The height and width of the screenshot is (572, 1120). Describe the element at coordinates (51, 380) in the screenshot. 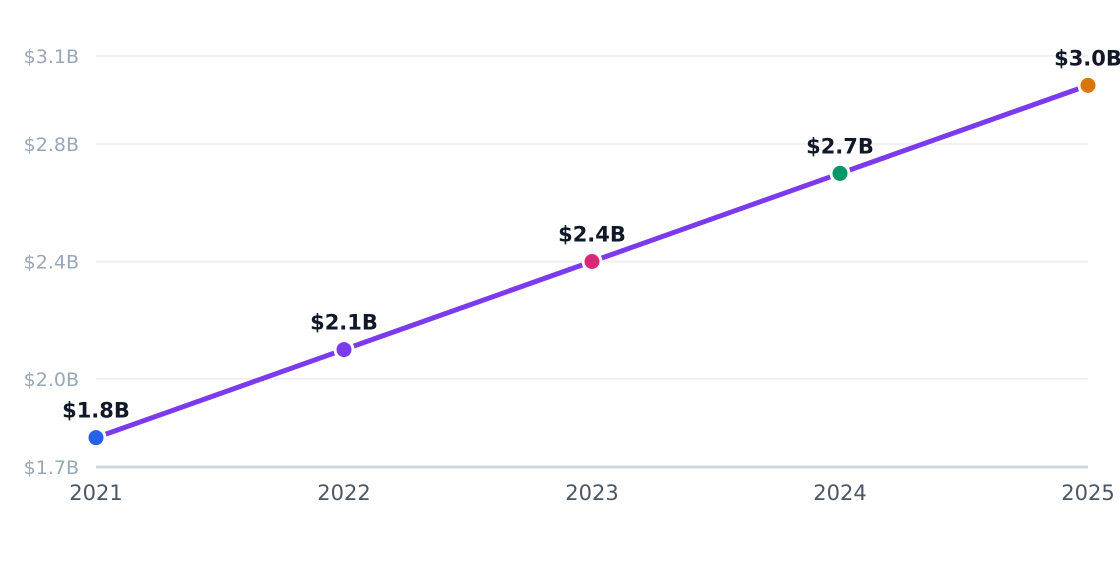

I see `y-axis-tick-label: $2.0B` at that location.